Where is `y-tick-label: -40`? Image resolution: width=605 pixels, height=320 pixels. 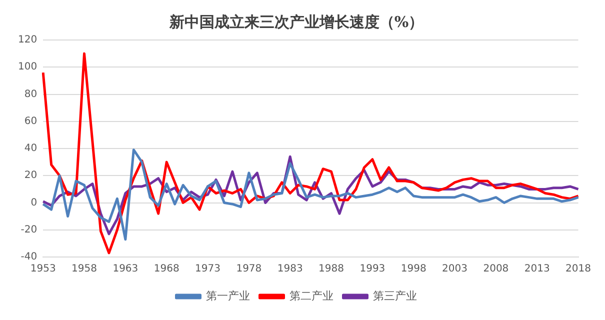 y-tick-label: -40 is located at coordinates (29, 257).